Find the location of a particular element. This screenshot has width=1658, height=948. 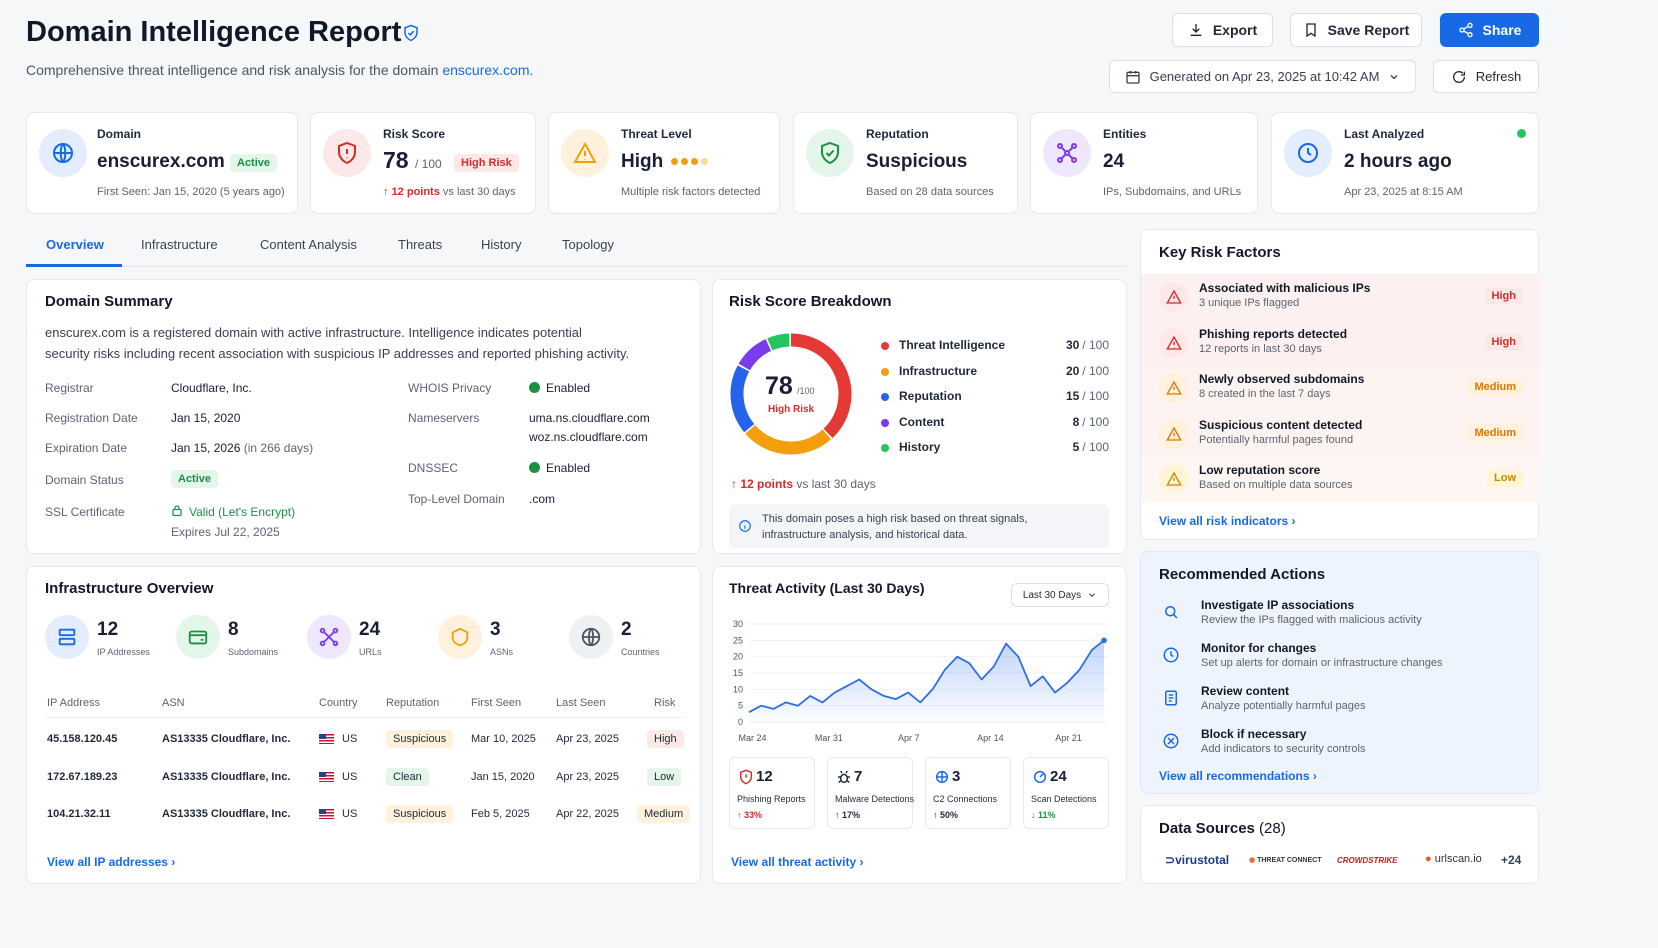

infra-count: 3 ASNs is located at coordinates (498, 638).